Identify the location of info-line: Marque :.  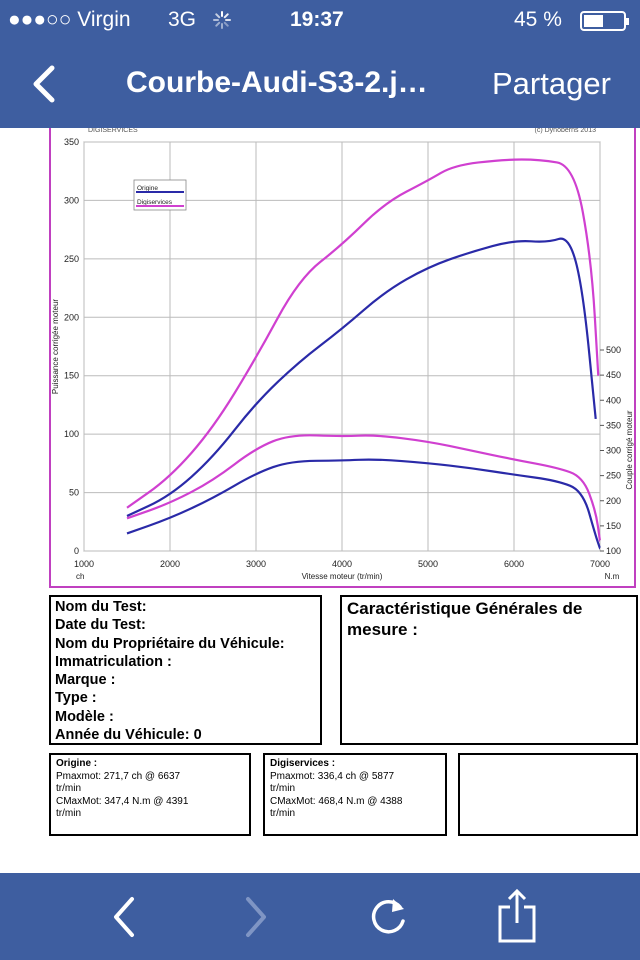
(85, 680).